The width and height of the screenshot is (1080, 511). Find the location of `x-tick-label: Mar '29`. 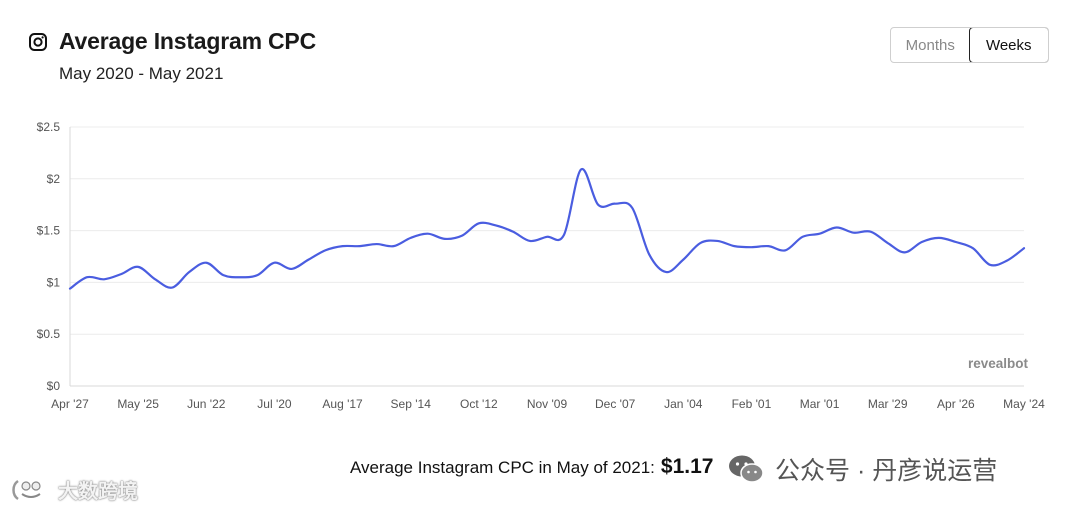

x-tick-label: Mar '29 is located at coordinates (888, 404).